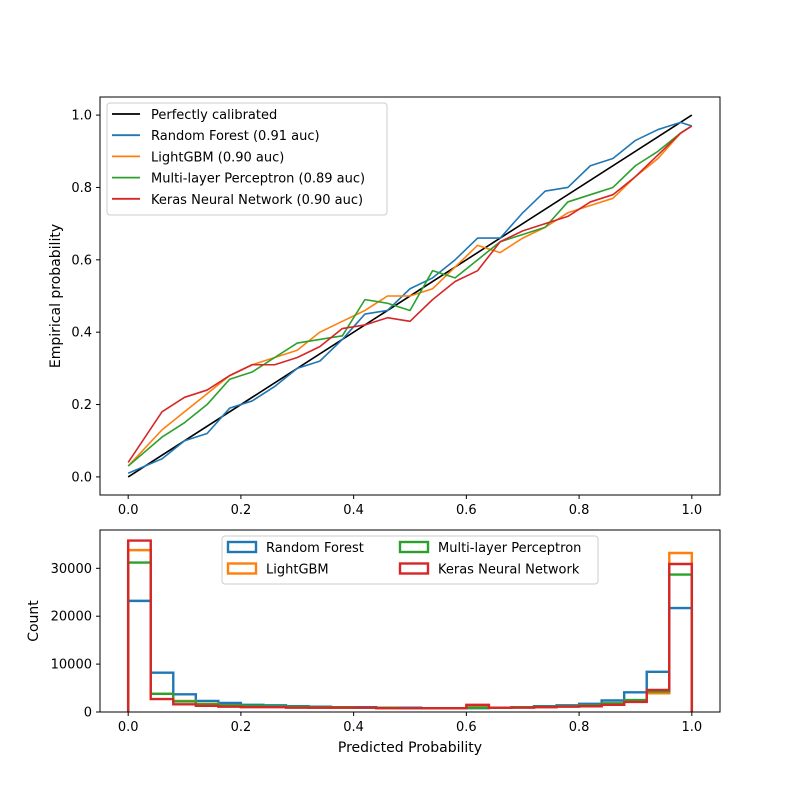  Describe the element at coordinates (353, 510) in the screenshot. I see `calibration-x-tick-label: 0.4` at that location.